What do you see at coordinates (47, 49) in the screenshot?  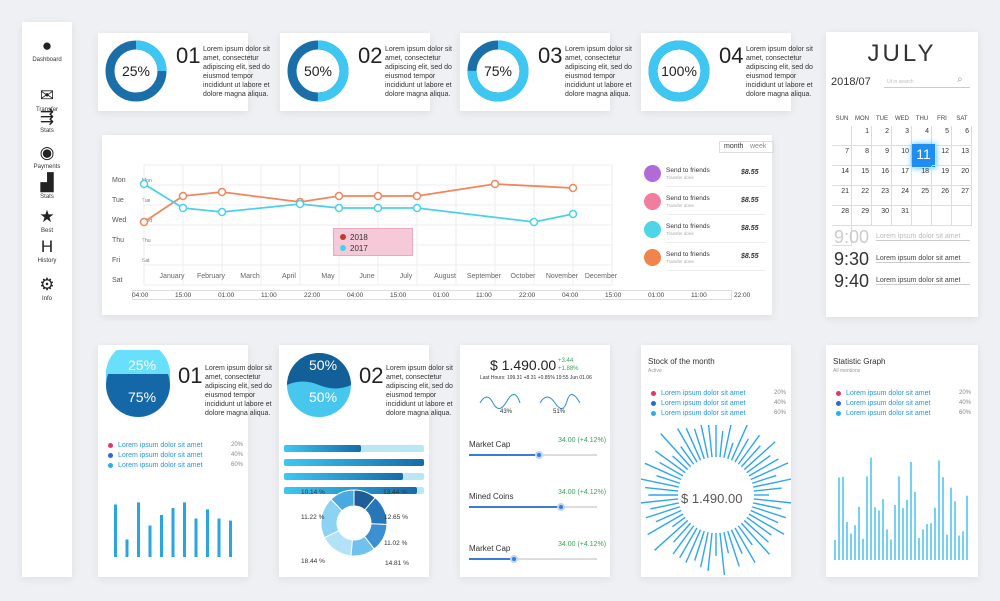 I see `sidebar-item-dashboard: ● Dashboard` at bounding box center [47, 49].